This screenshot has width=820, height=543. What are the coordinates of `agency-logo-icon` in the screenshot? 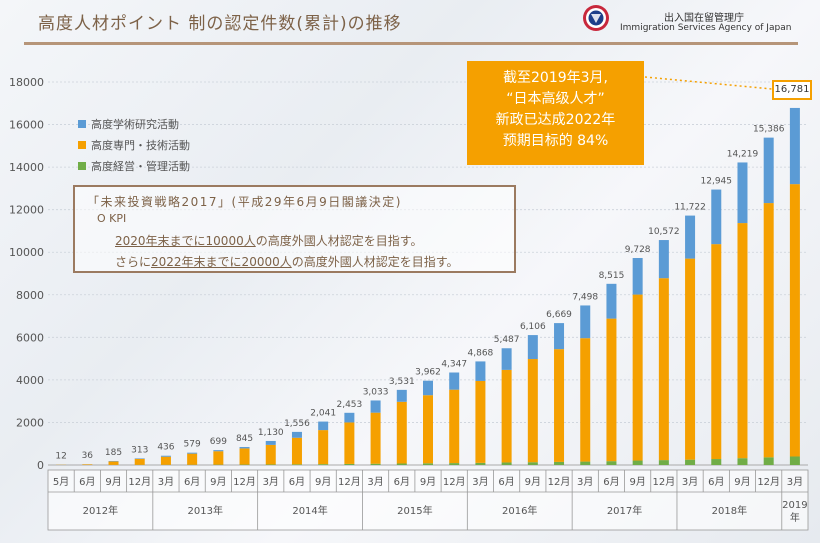 It's located at (596, 18).